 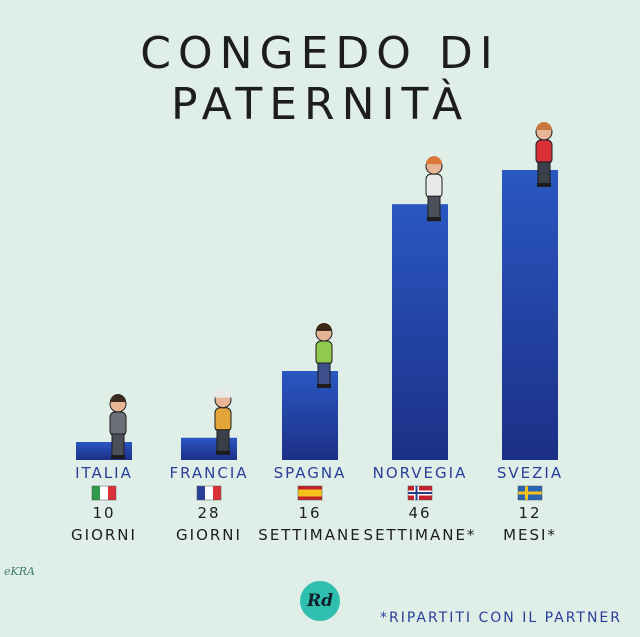 What do you see at coordinates (104, 493) in the screenshot?
I see `flag-it-icon` at bounding box center [104, 493].